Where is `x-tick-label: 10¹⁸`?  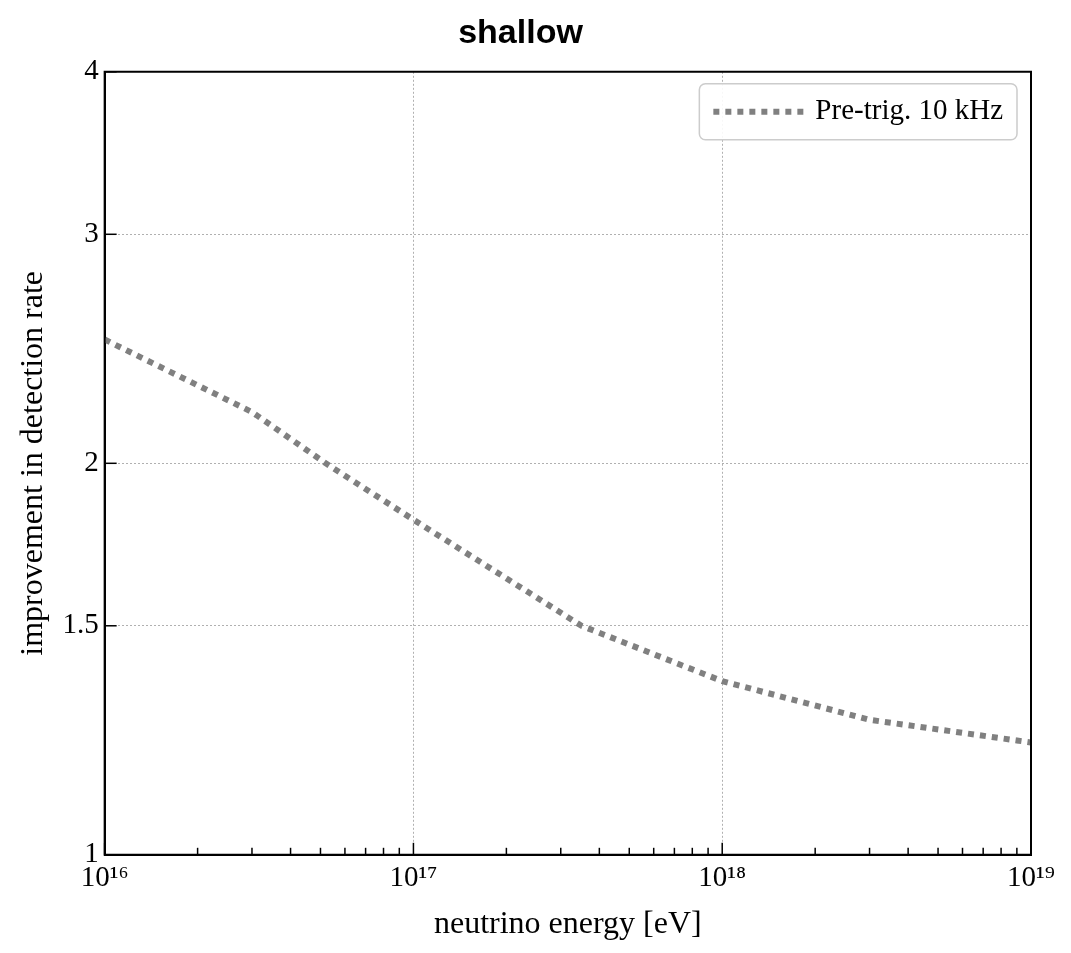
x-tick-label: 10¹⁸ is located at coordinates (722, 875).